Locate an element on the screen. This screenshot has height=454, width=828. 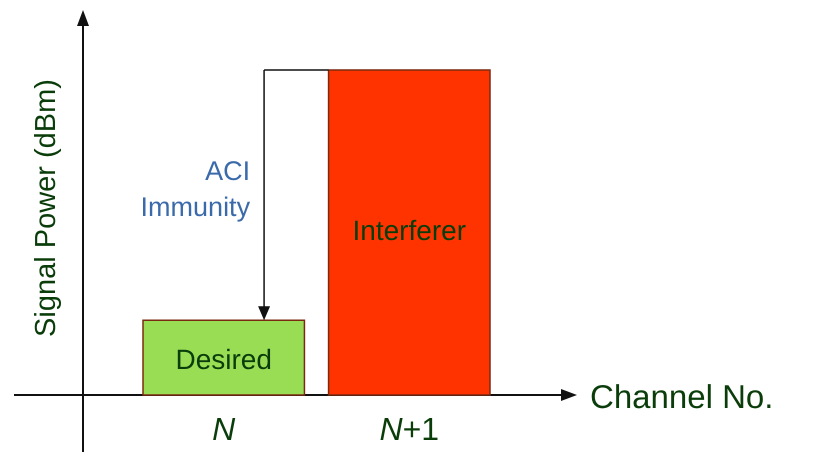
y-axis-title: Signal Power (dBm) is located at coordinates (46, 208).